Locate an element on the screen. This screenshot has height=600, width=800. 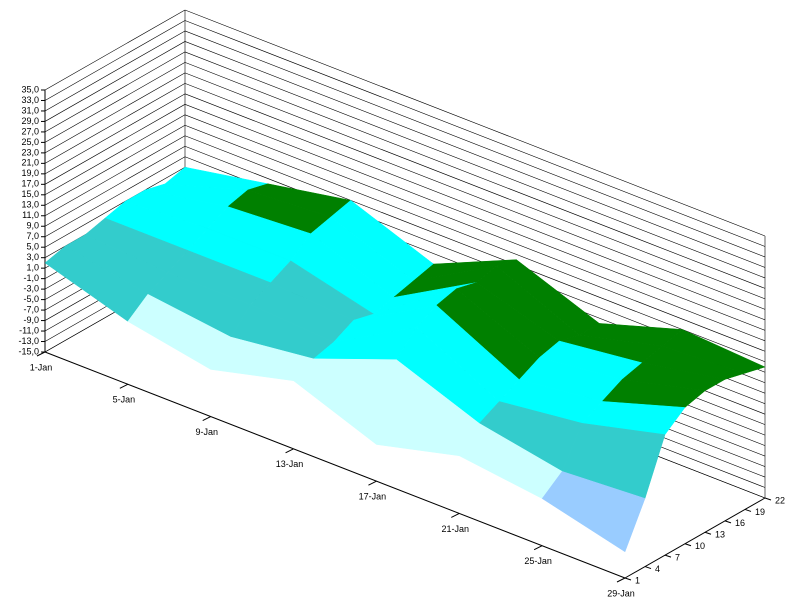
z-tick-label: 23,0 is located at coordinates (30, 152).